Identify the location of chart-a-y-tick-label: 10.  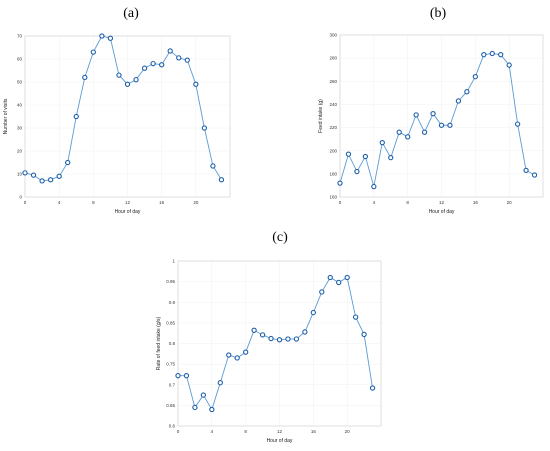
(20, 174).